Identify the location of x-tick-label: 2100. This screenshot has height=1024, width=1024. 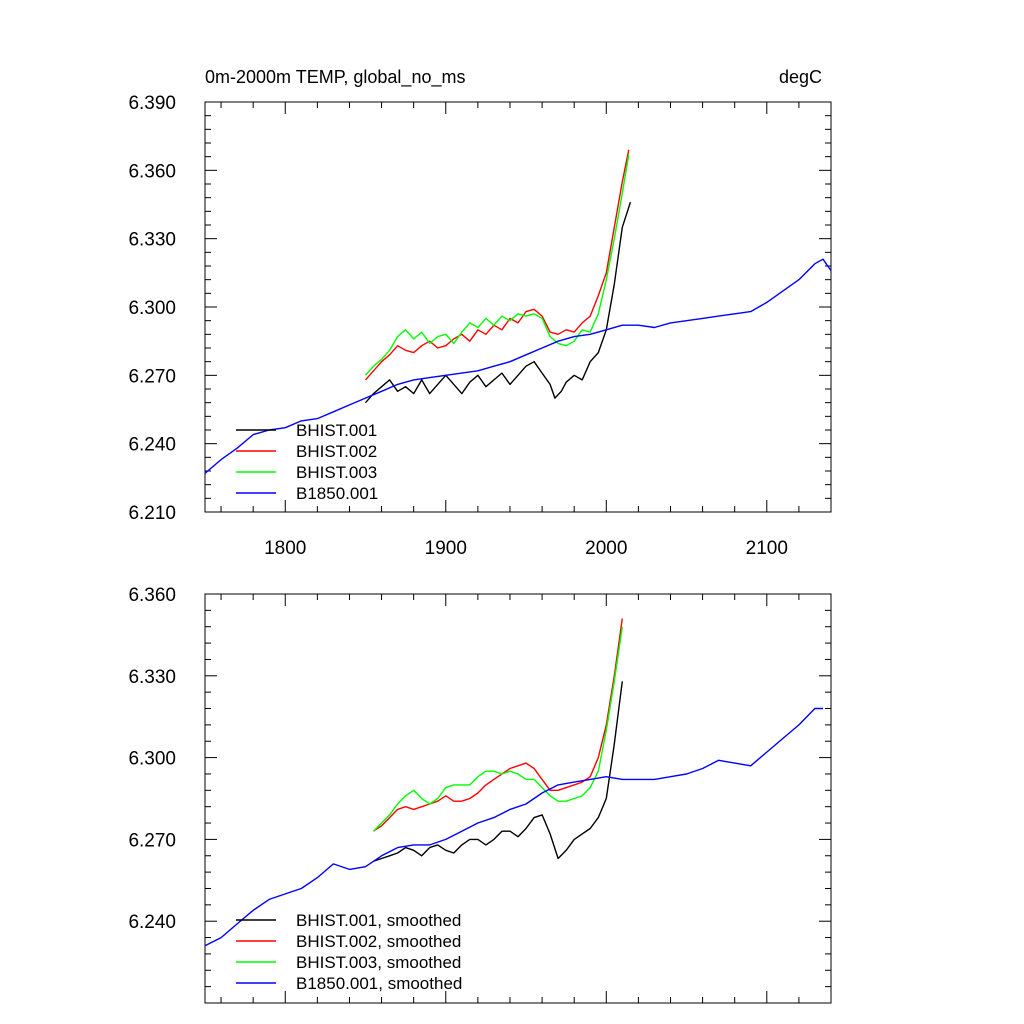
(767, 548).